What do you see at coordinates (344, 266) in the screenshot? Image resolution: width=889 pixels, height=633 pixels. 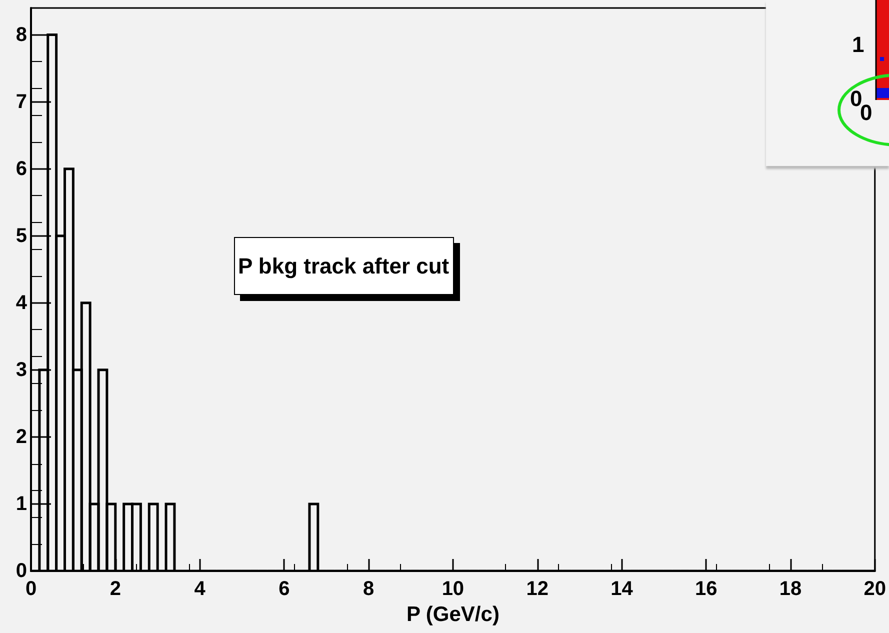 I see `text: P bkg track after cut` at bounding box center [344, 266].